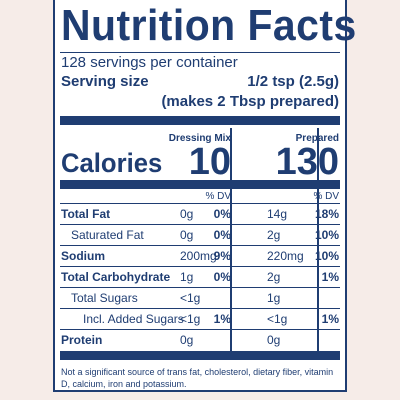 The height and width of the screenshot is (400, 400). What do you see at coordinates (104, 298) in the screenshot?
I see `row-name-total-sugars: Total Sugars` at bounding box center [104, 298].